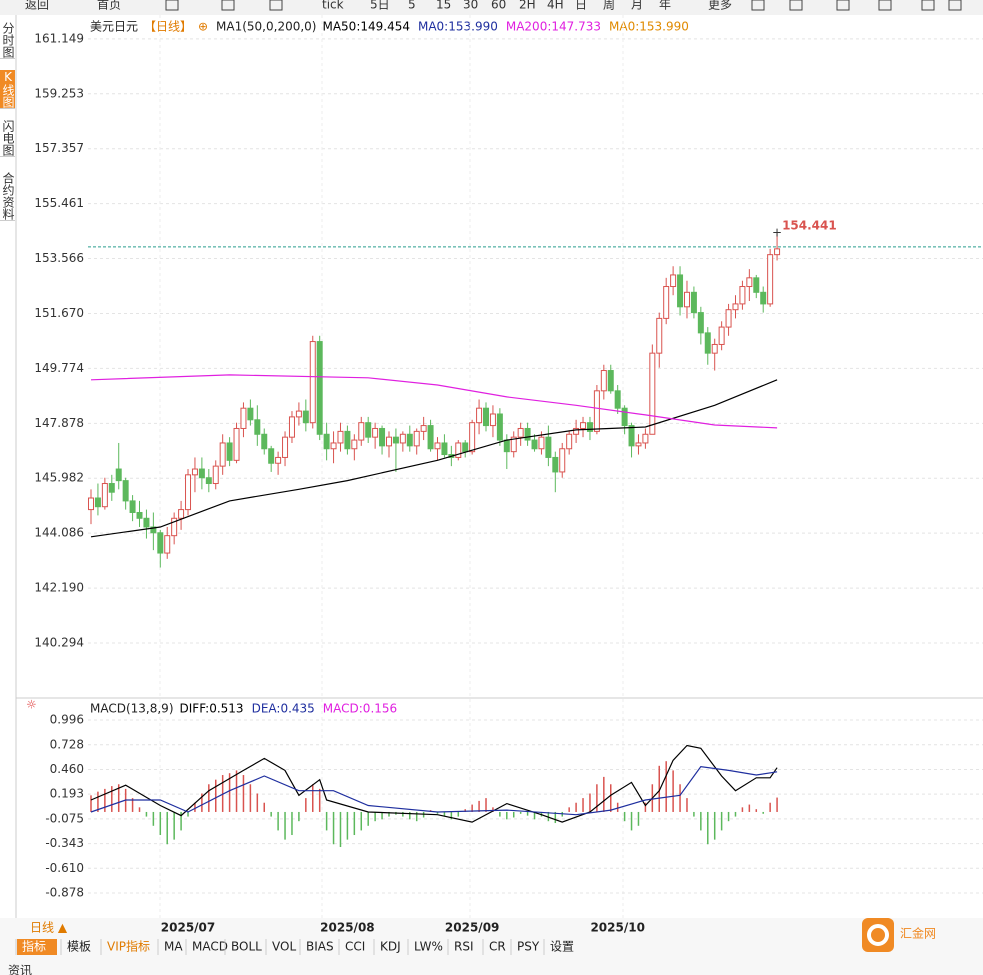 This screenshot has height=975, width=983. I want to click on legend-item: MACD:0.156, so click(360, 709).